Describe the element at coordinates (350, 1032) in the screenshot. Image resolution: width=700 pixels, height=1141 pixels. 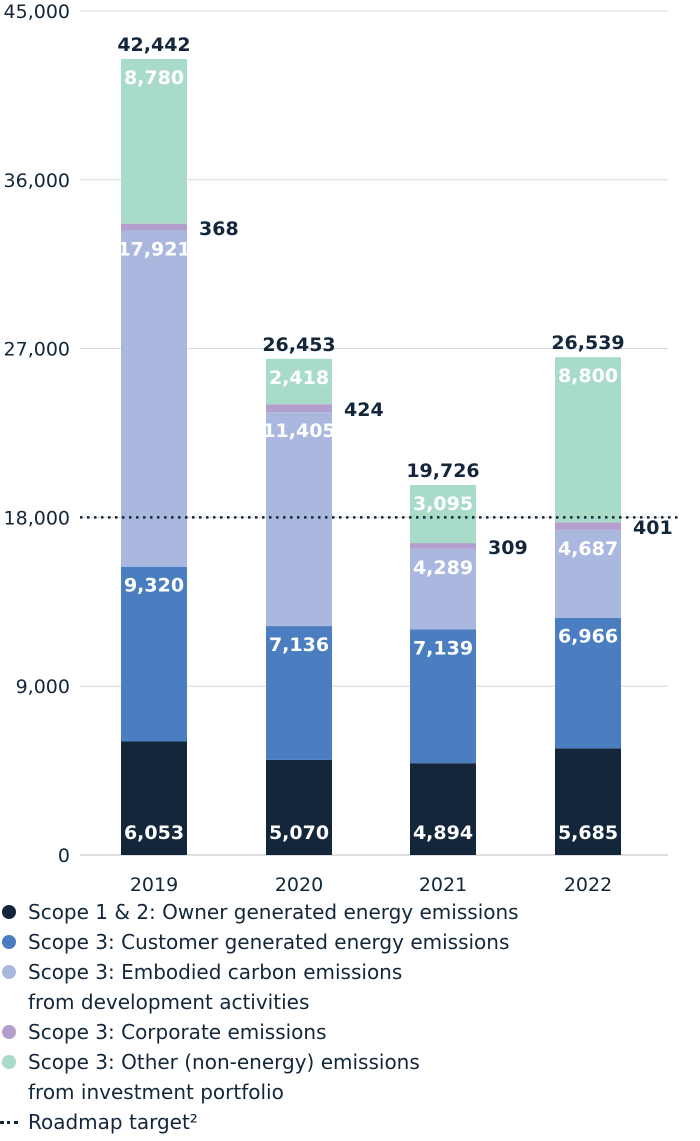
I see `legend-item: Scope 3: Corporate emissions` at that location.